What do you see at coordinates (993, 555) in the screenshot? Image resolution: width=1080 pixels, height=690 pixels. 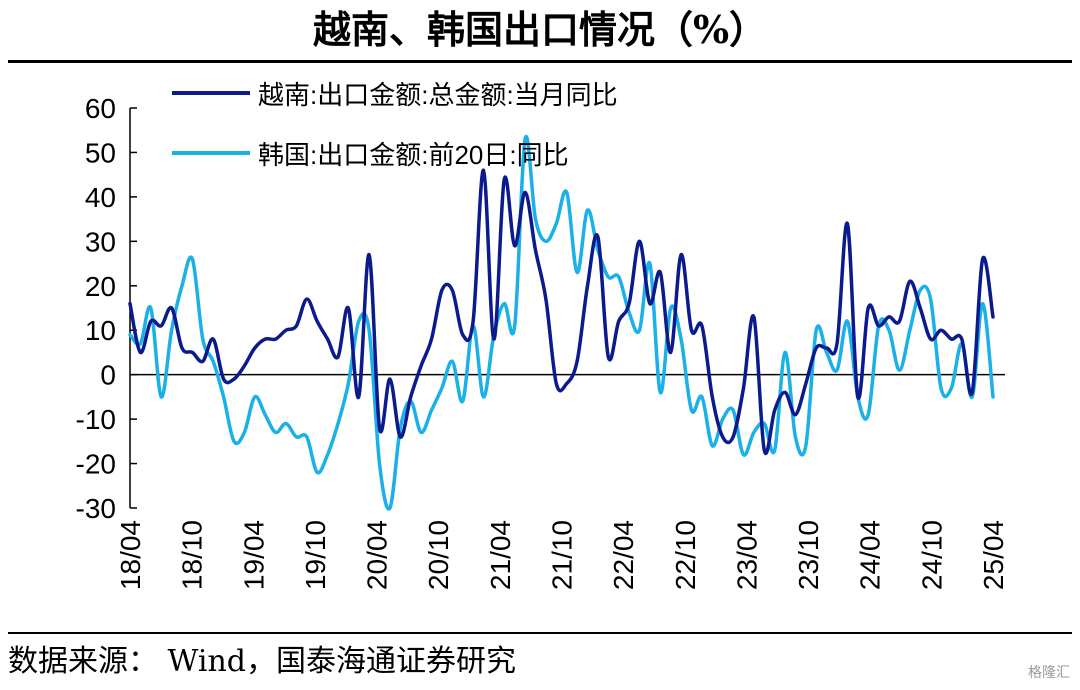 I see `x-tick-label: 25/04` at bounding box center [993, 555].